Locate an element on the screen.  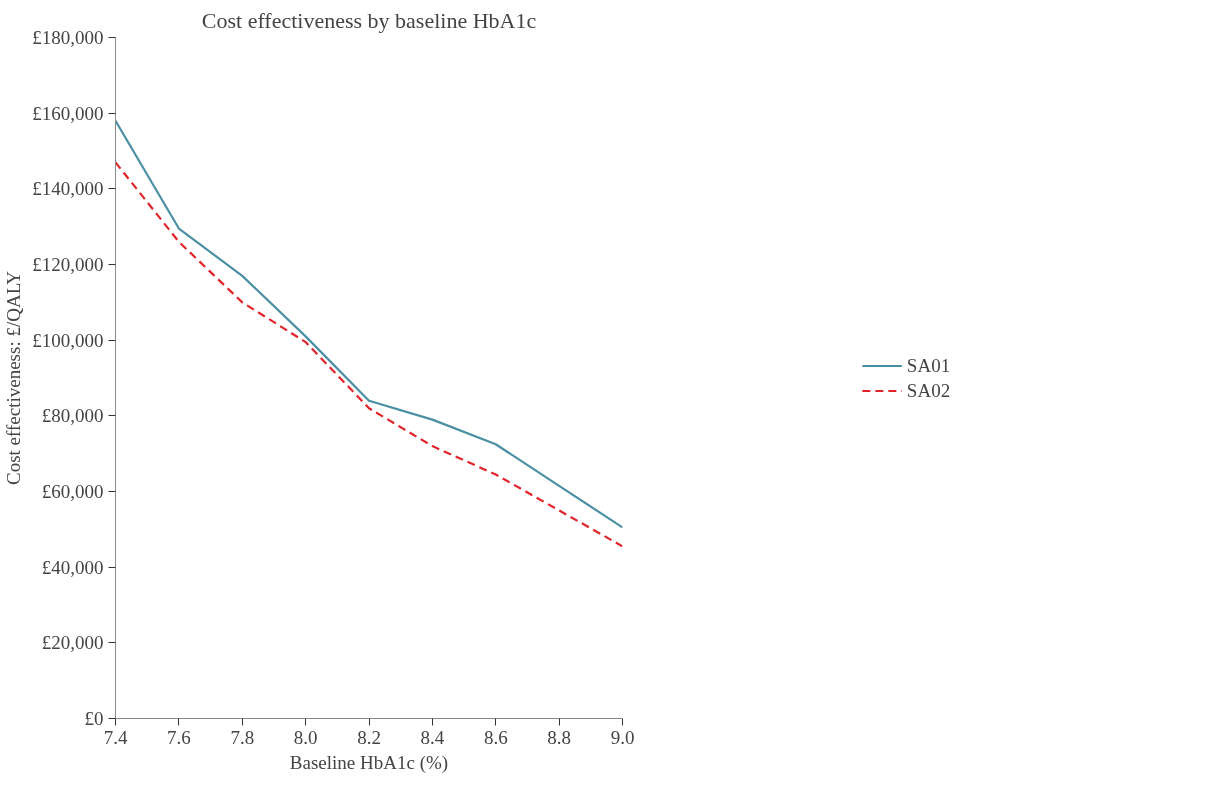
x-axis-title: Baseline HbA1c (%) is located at coordinates (369, 762).